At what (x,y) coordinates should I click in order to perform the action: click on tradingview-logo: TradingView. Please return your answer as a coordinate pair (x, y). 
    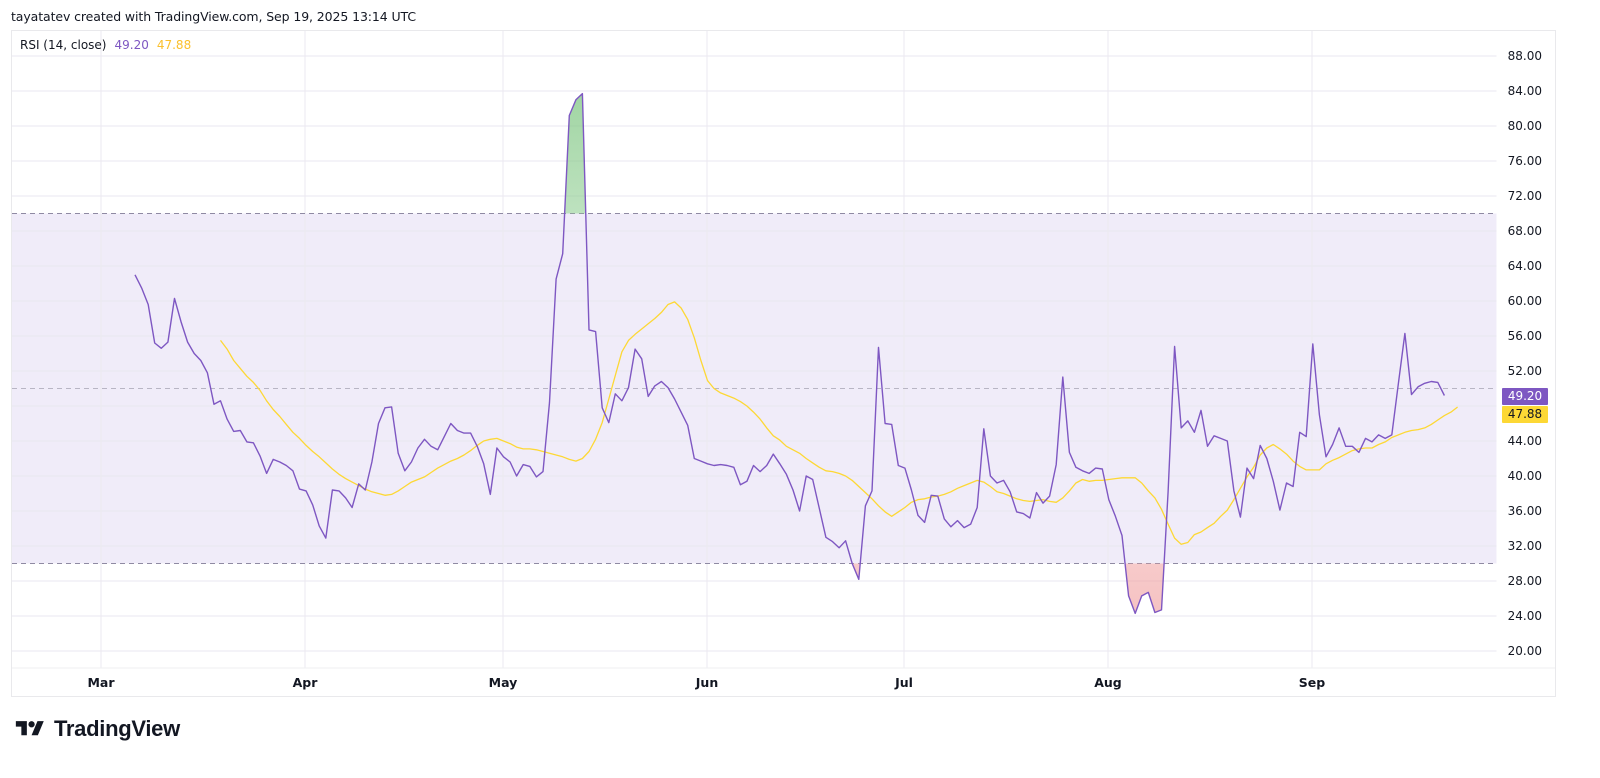
    Looking at the image, I should click on (96, 729).